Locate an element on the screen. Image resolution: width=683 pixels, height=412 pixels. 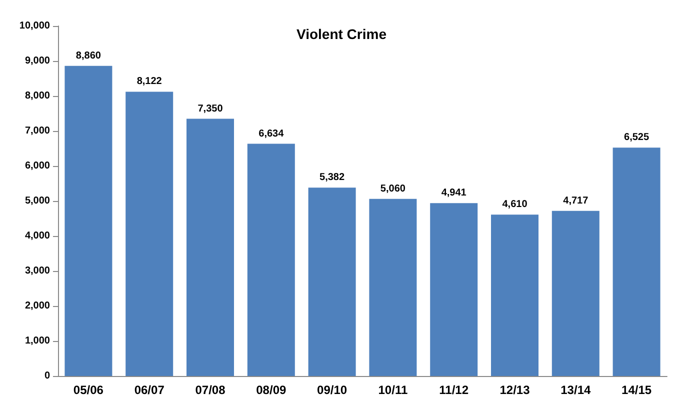
y-tick-label: 9,000 is located at coordinates (37, 61).